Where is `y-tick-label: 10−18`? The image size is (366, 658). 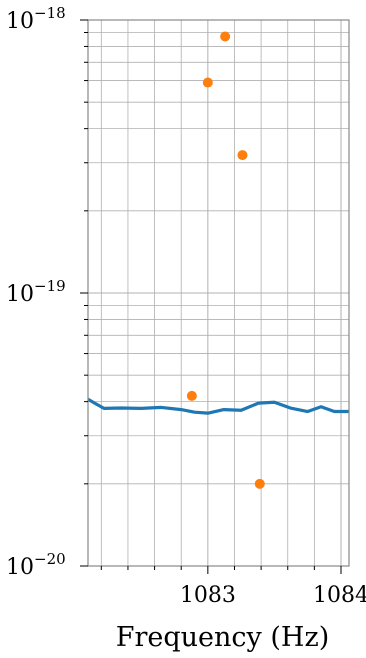 y-tick-label: 10−18 is located at coordinates (36, 19).